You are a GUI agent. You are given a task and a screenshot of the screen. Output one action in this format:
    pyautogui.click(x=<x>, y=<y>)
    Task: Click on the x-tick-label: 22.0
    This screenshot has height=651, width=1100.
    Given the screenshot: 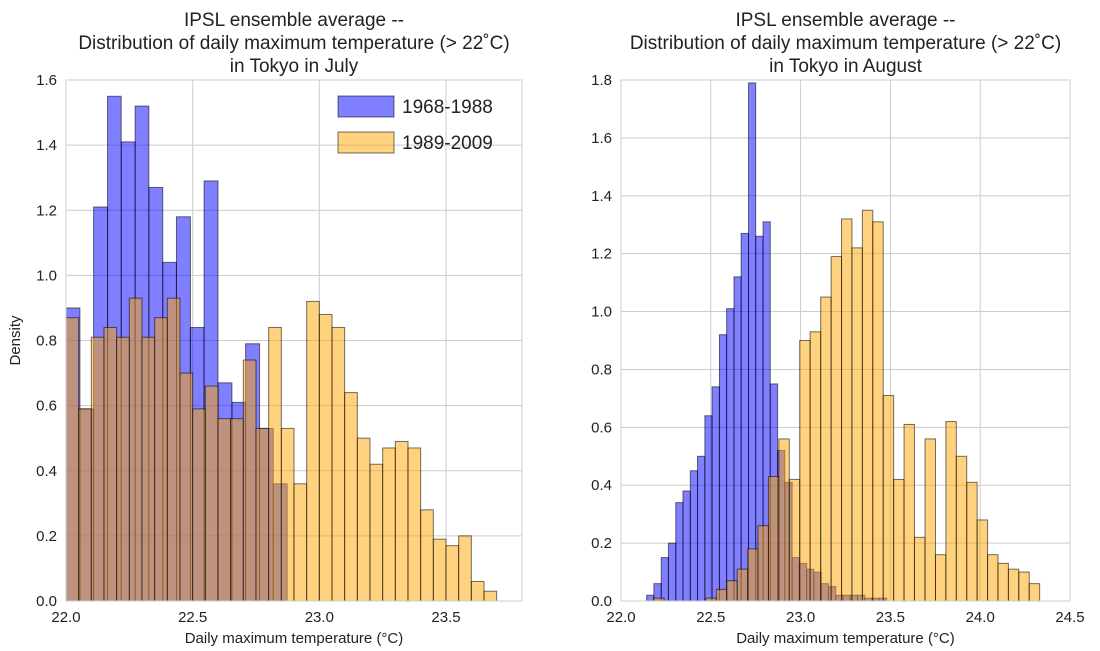 What is the action you would take?
    pyautogui.click(x=65, y=617)
    